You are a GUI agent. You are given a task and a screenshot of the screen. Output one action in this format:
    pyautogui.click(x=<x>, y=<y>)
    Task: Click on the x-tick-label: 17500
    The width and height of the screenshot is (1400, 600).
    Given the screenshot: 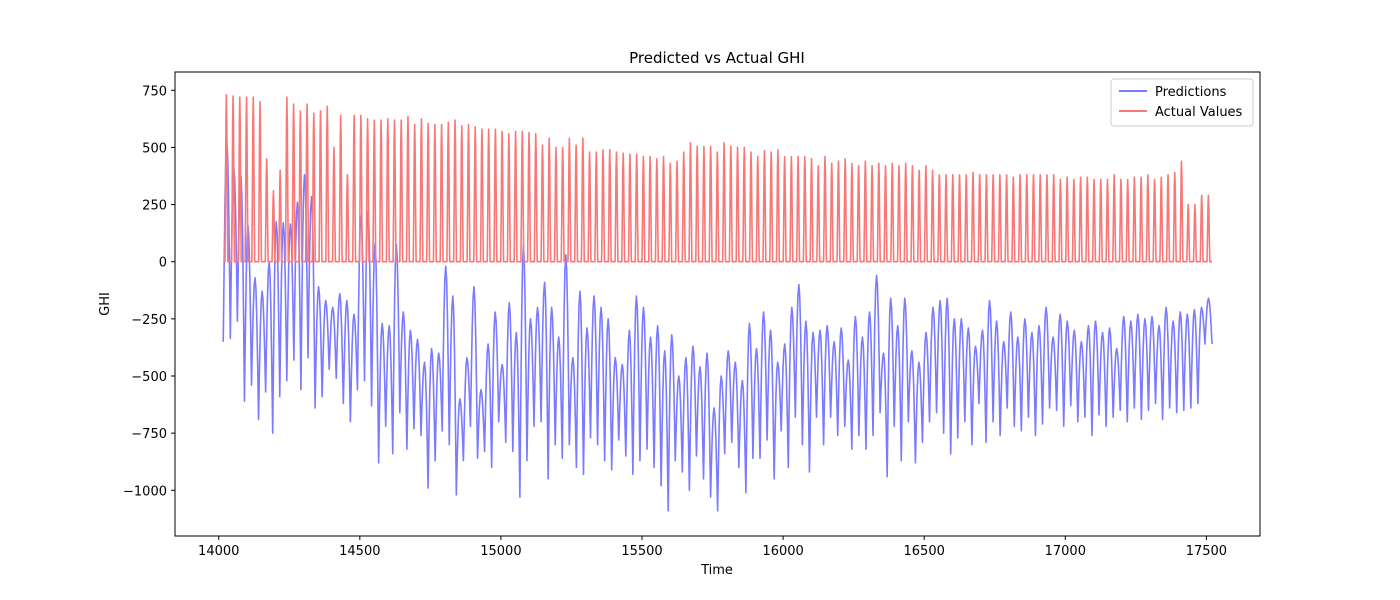 What is the action you would take?
    pyautogui.click(x=1206, y=551)
    